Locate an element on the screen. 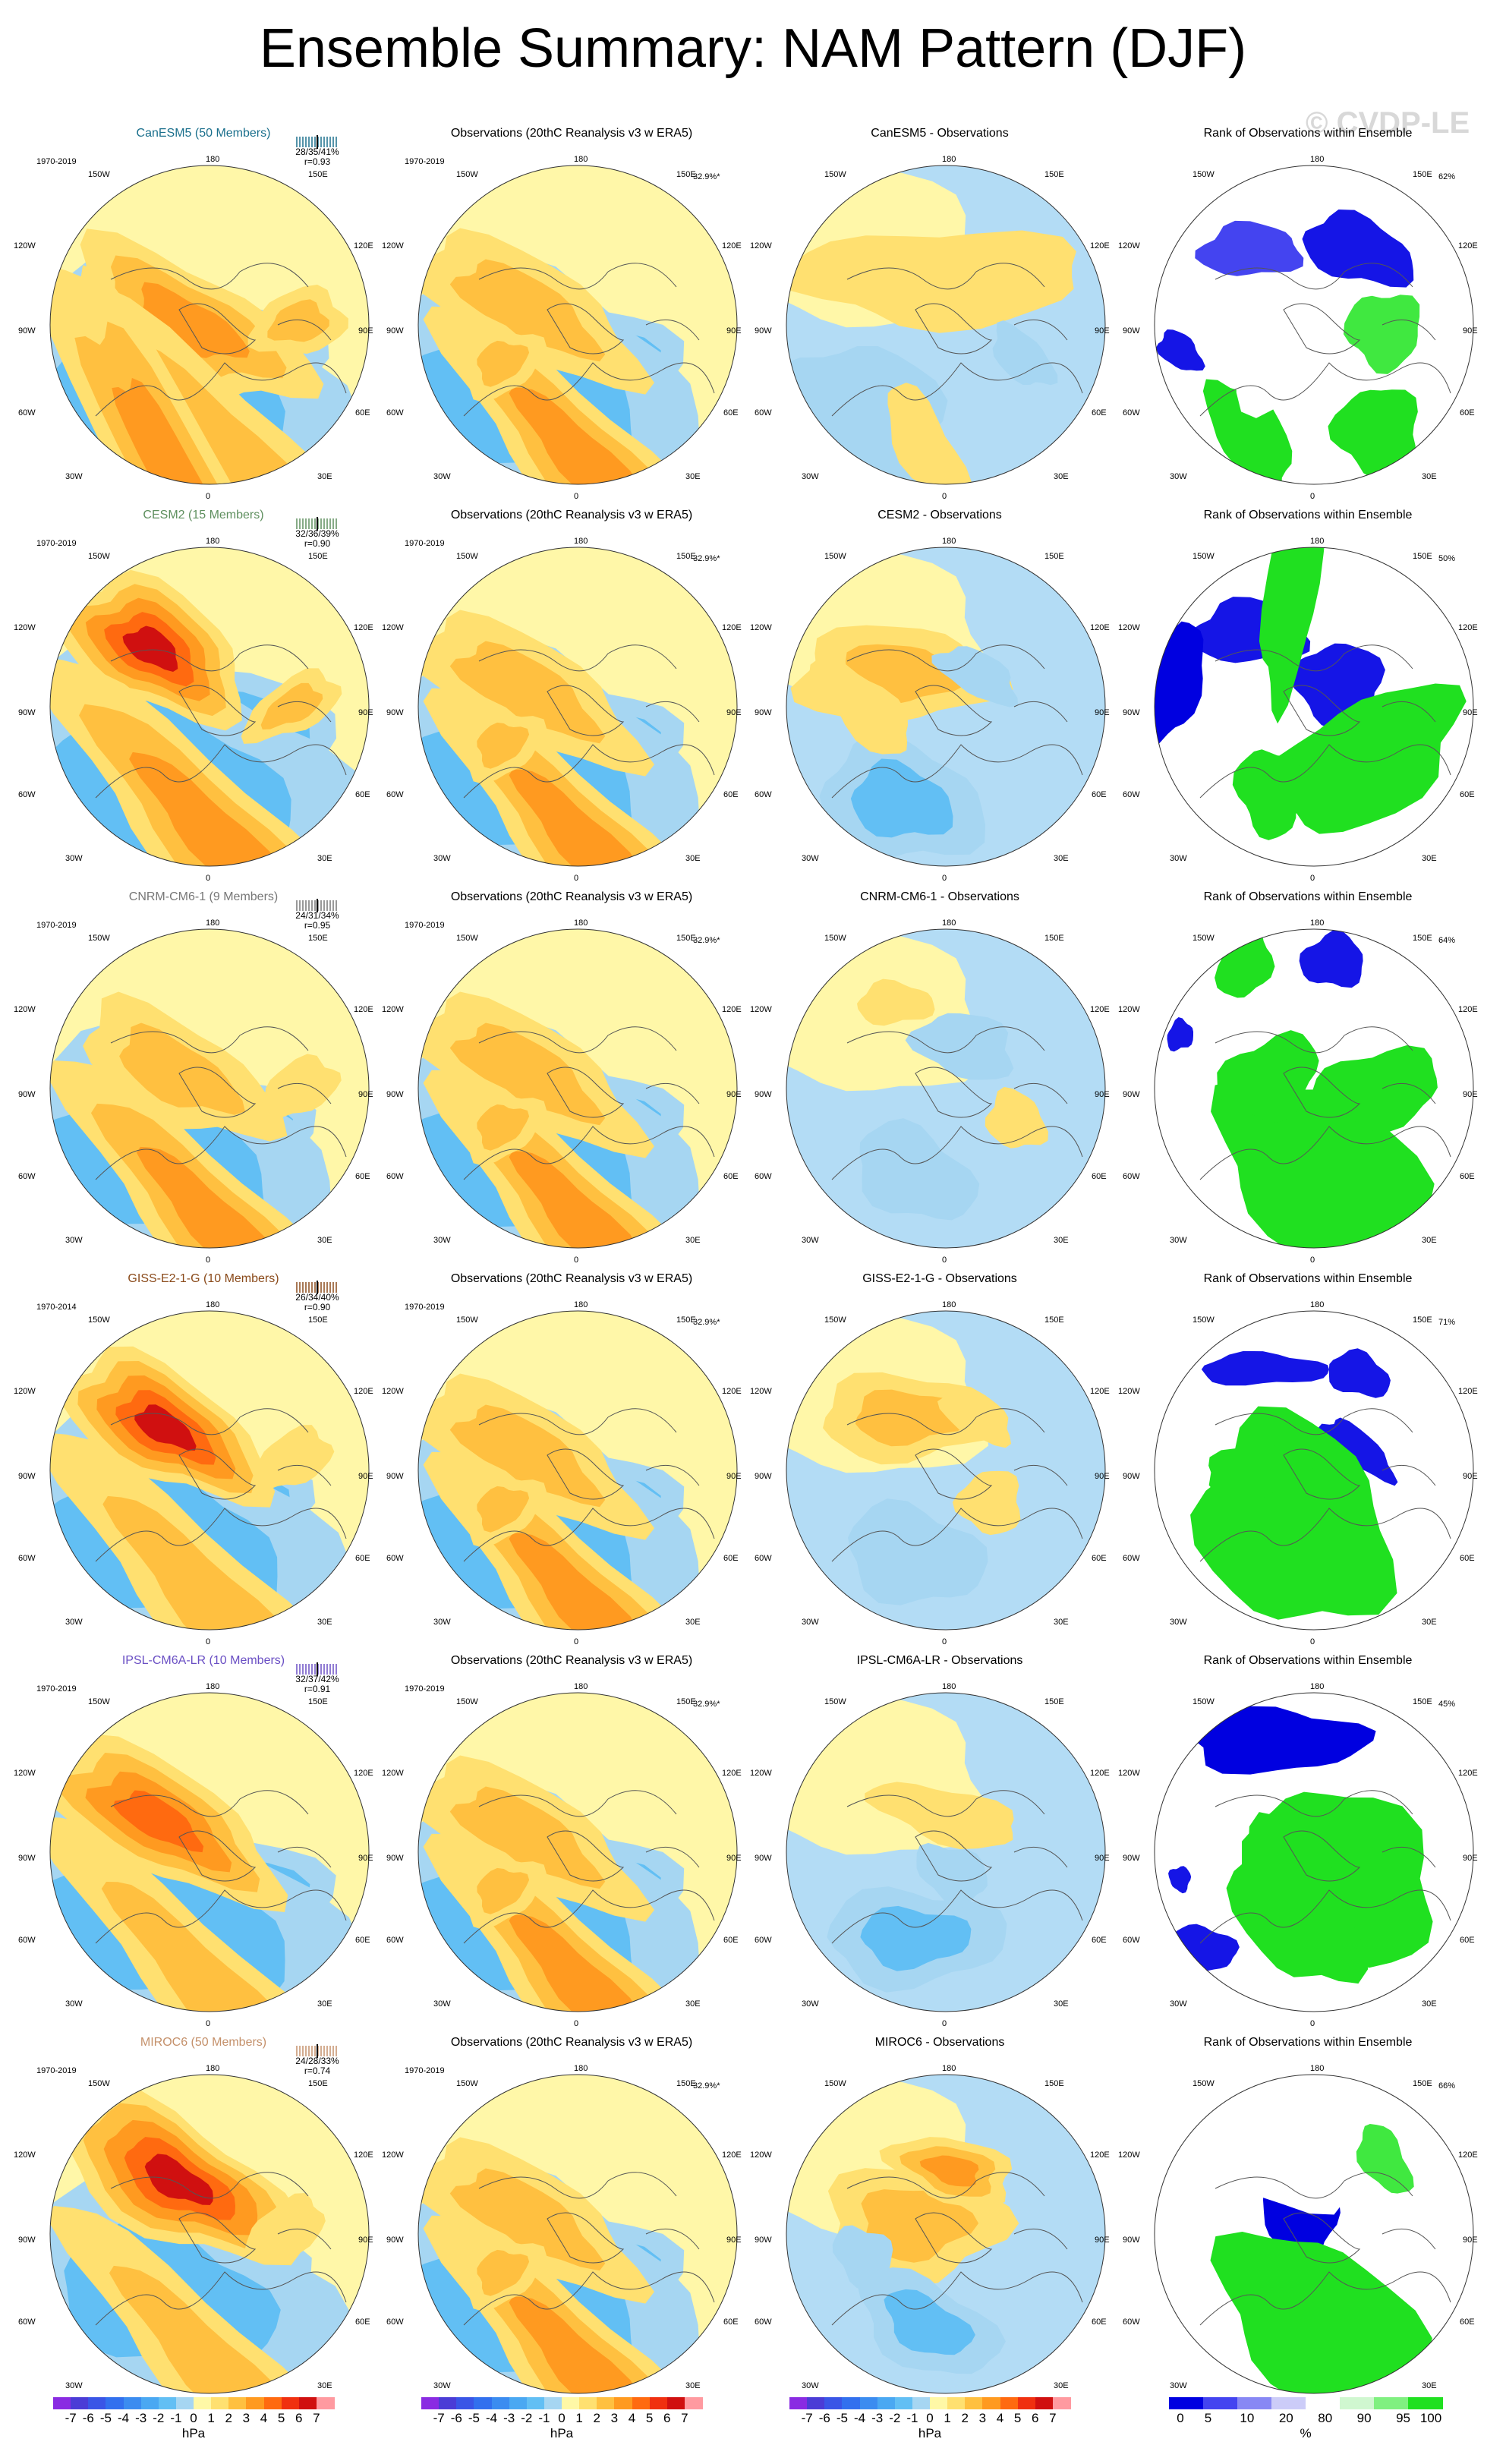 The width and height of the screenshot is (1506, 2464). observed-variance: 32.9%* is located at coordinates (706, 940).